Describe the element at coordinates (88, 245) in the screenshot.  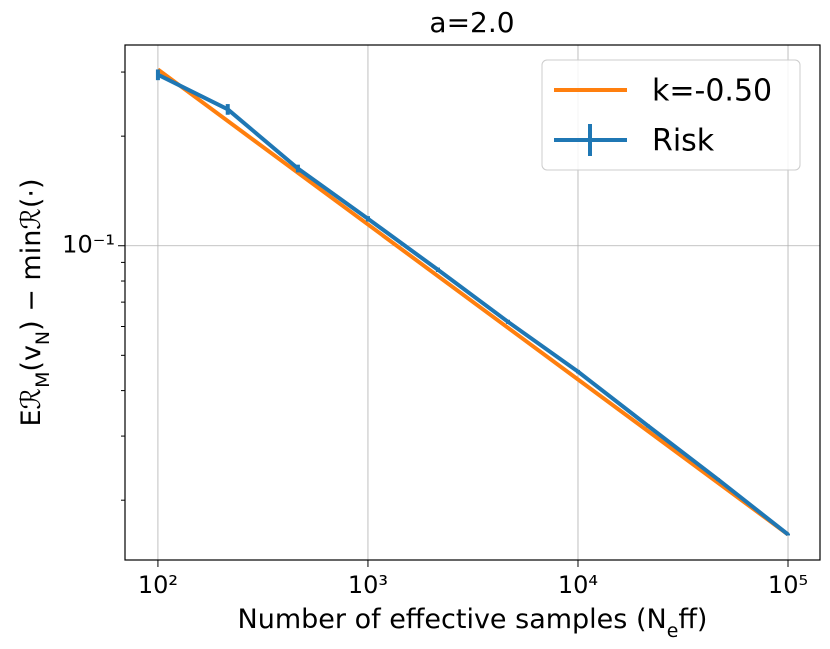
I see `y-tick-label: 10⁻¹` at that location.